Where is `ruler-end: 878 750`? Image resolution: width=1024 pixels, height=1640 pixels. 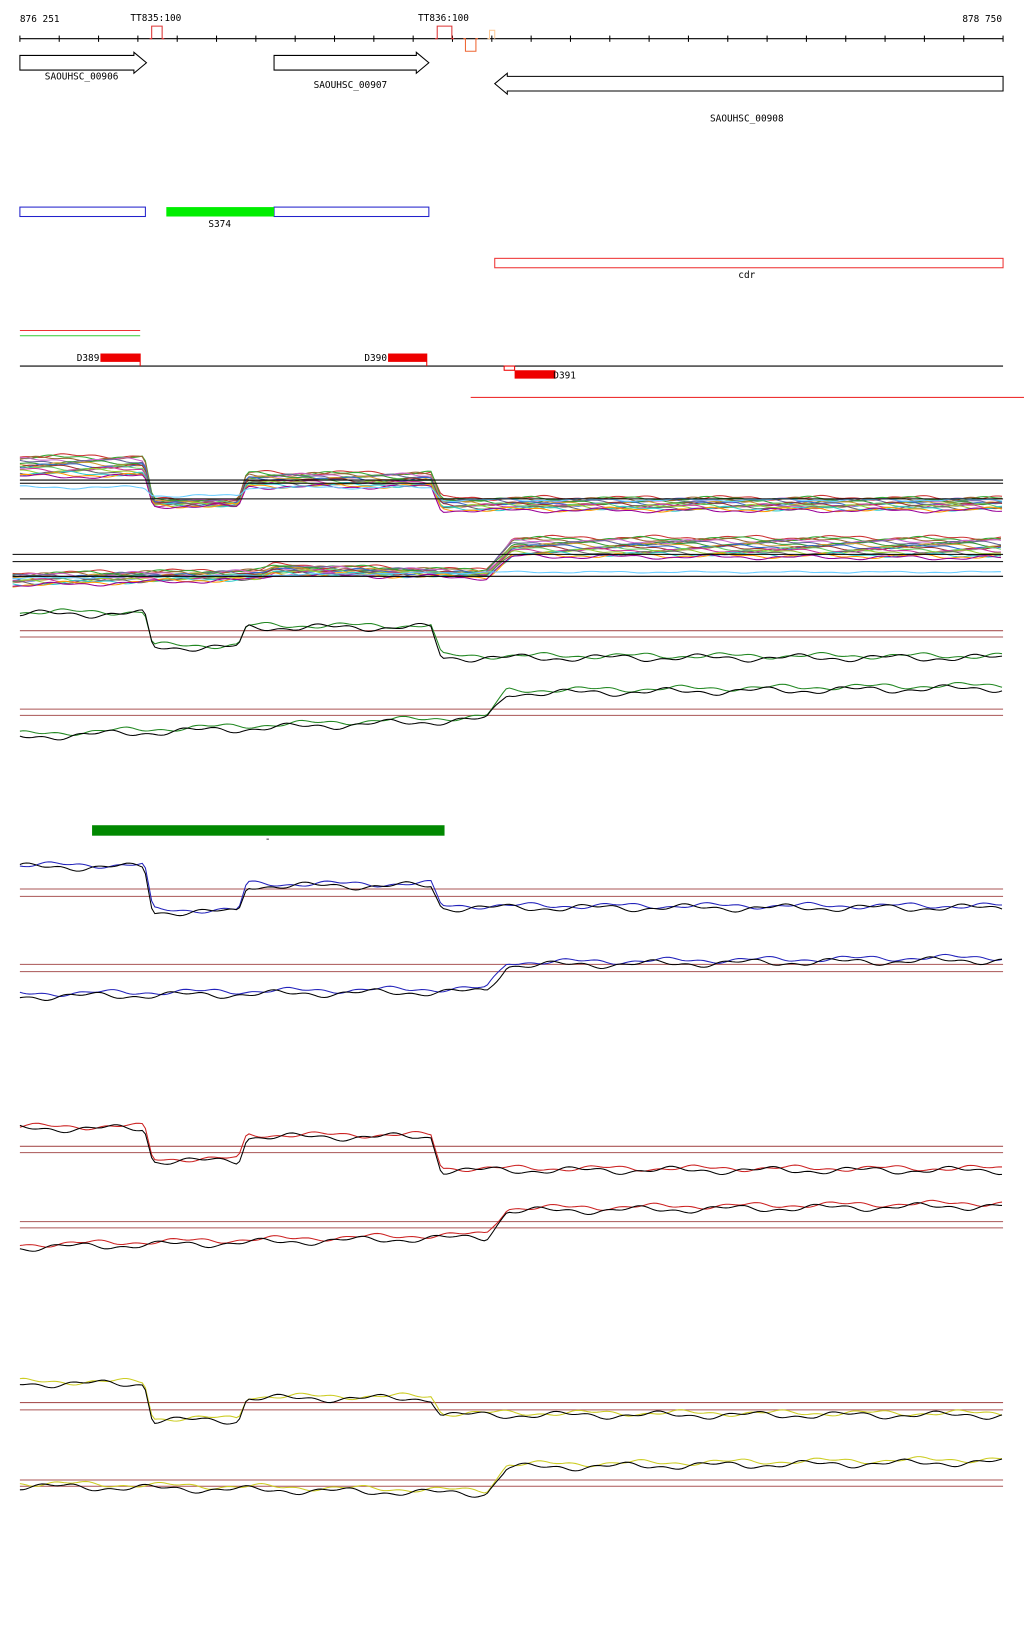
ruler-end: 878 750 is located at coordinates (982, 19).